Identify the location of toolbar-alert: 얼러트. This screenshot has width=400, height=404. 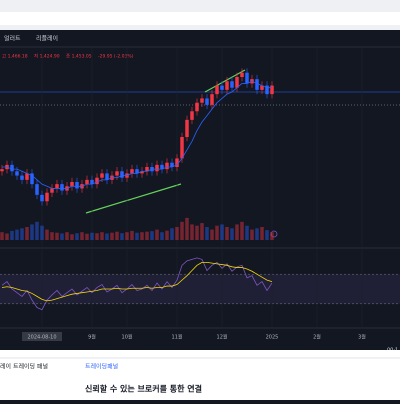
(12, 39).